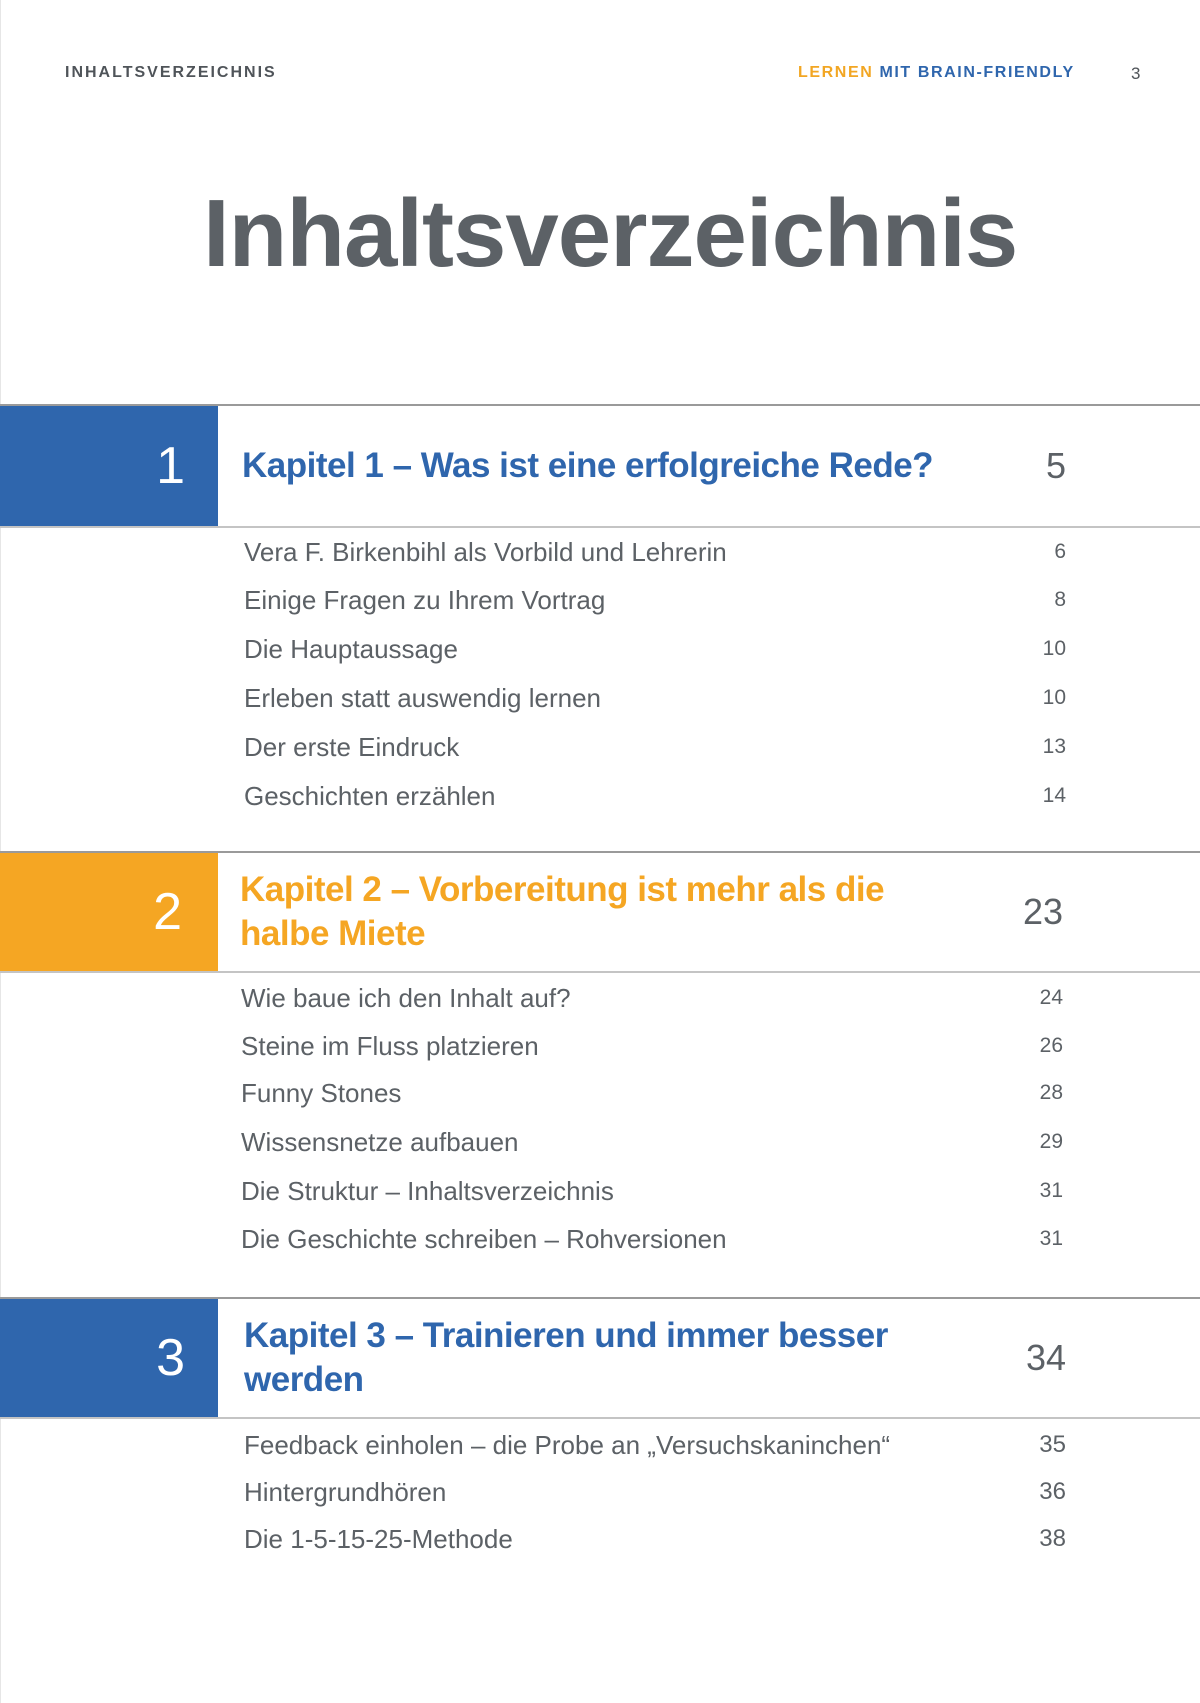 Image resolution: width=1200 pixels, height=1703 pixels. Describe the element at coordinates (600, 1142) in the screenshot. I see `toc-entry: Wissensnetze aufbauen 29` at that location.